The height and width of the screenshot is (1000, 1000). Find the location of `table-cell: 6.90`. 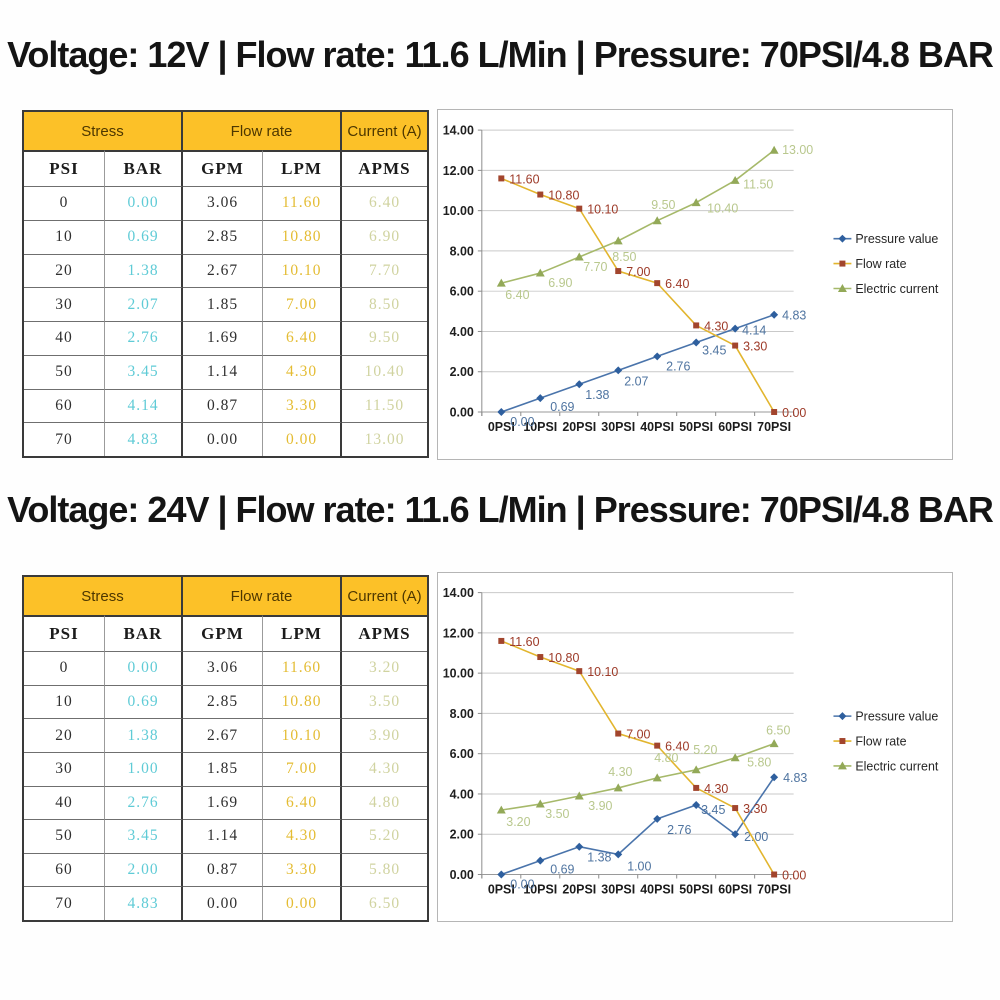

table-cell: 6.90 is located at coordinates (384, 236).